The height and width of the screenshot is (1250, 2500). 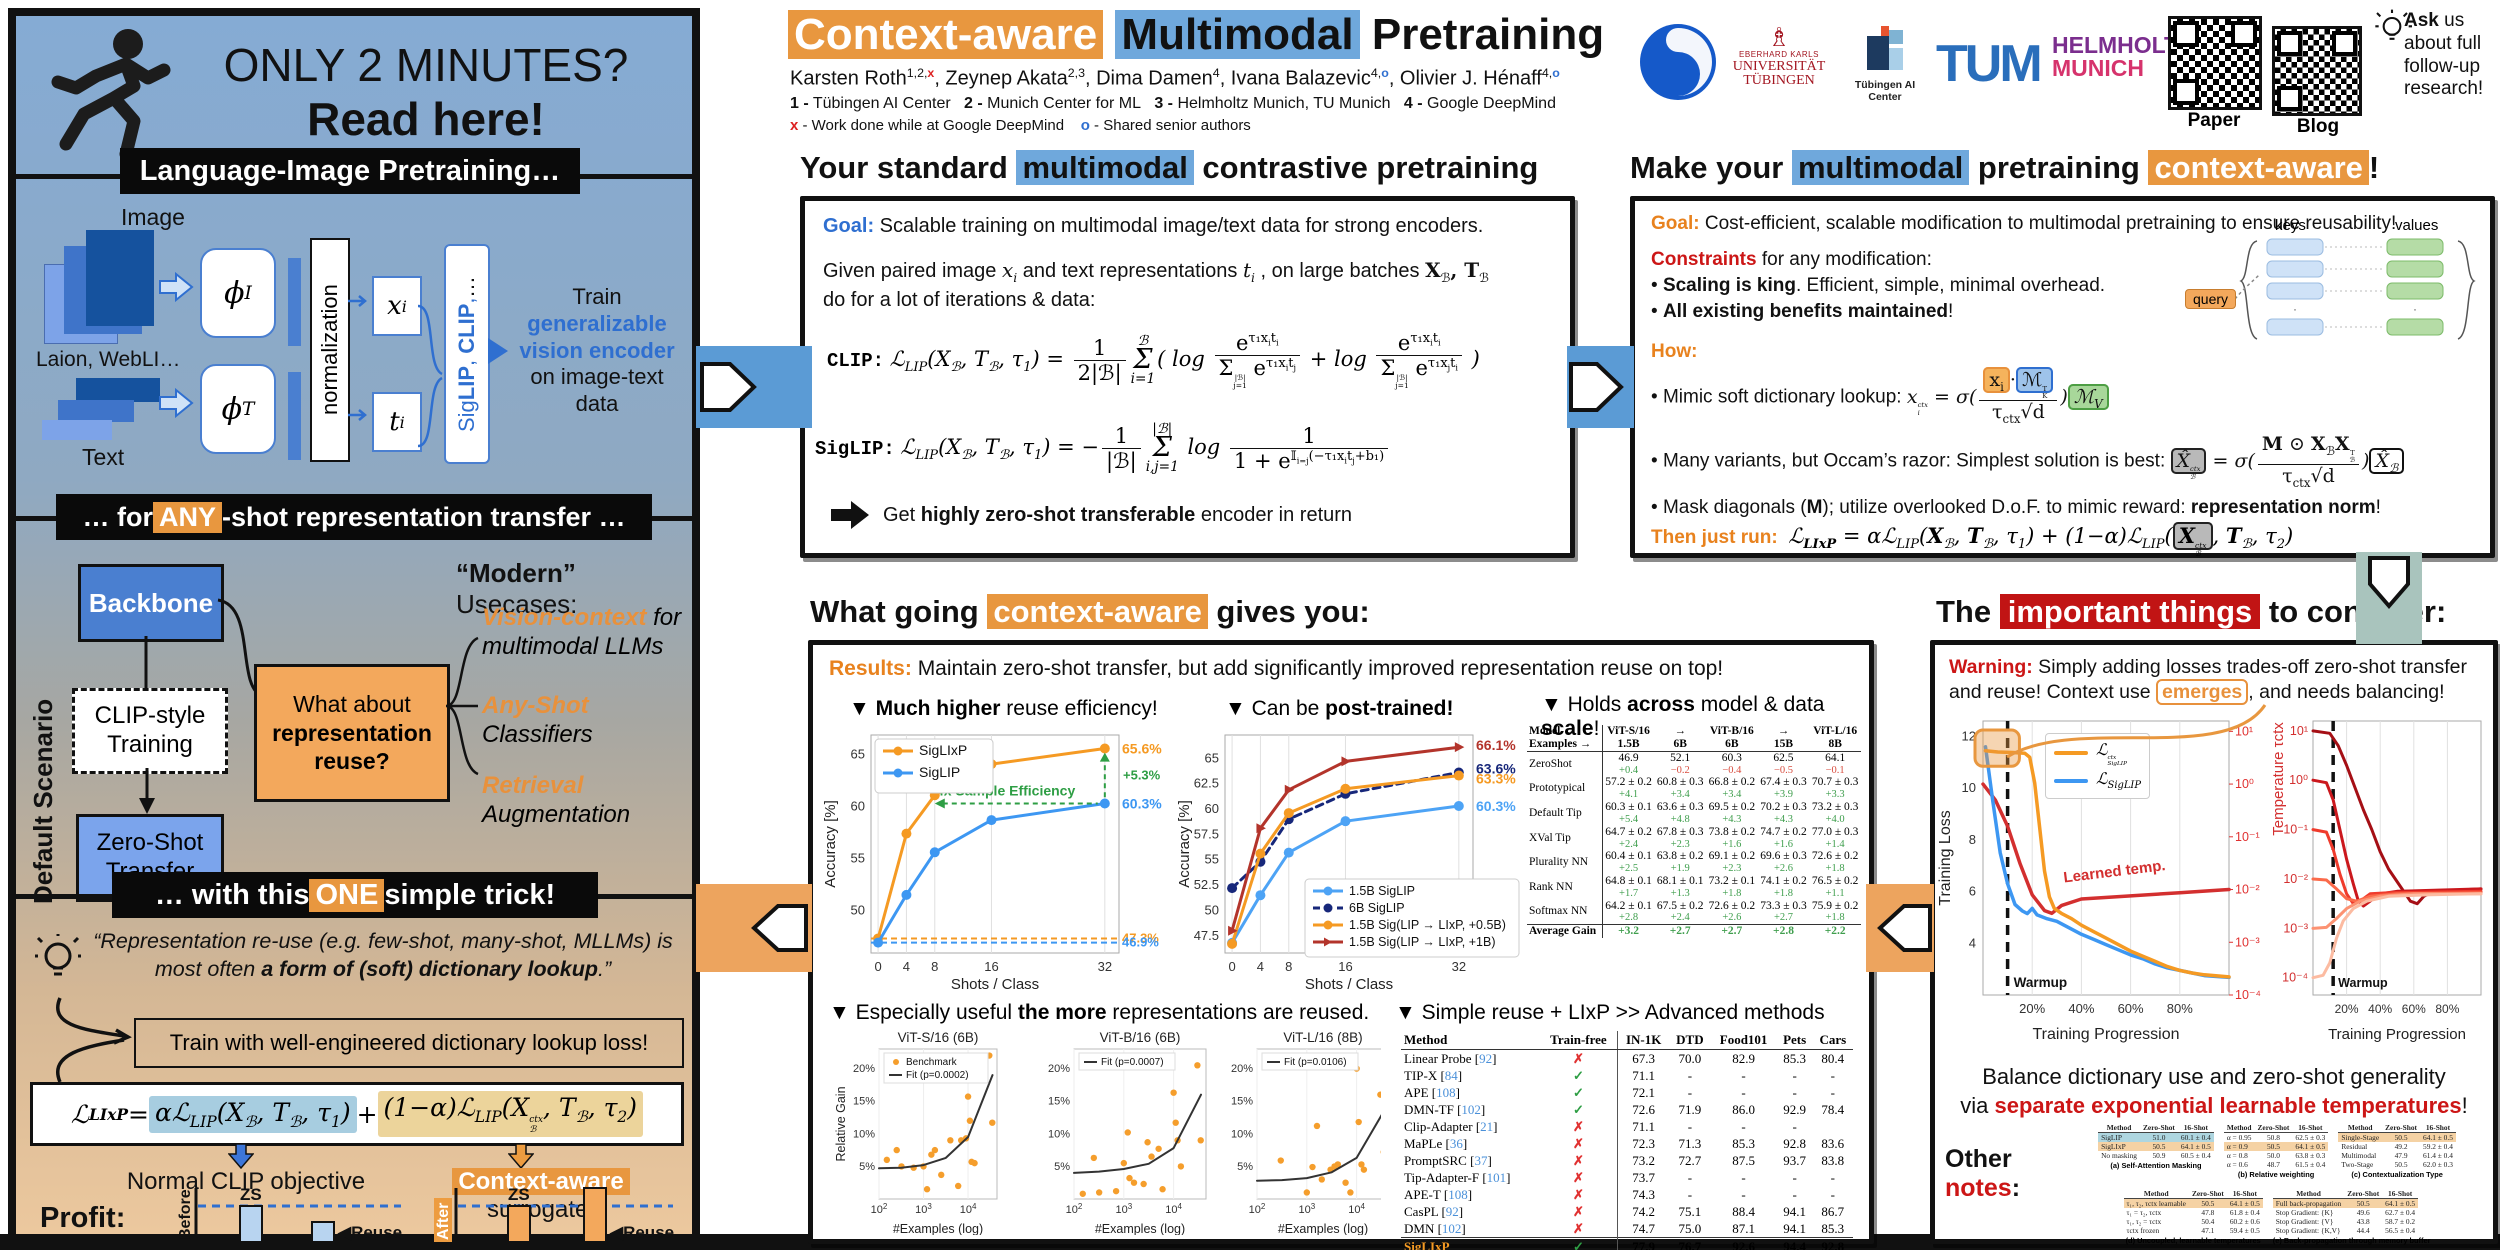 I want to click on svg-text: 60, so click(x=1212, y=808).